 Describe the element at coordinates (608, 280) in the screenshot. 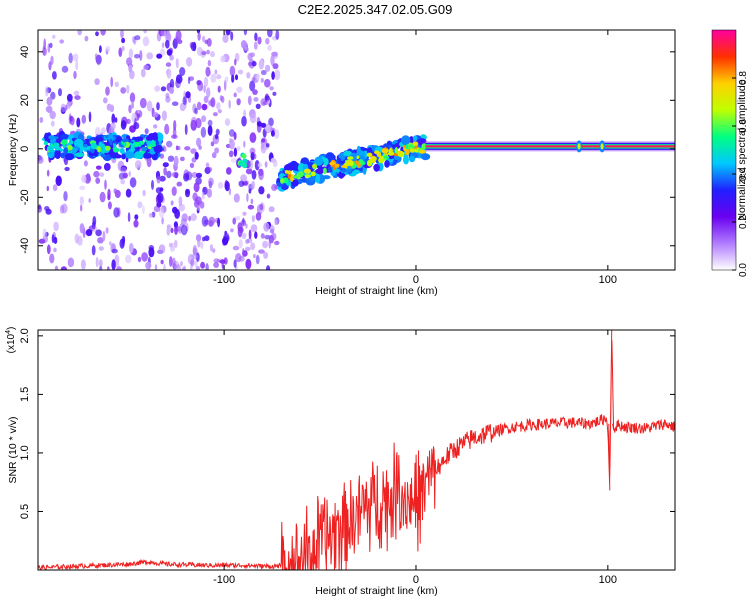

I see `spectrogram-x-tick-label: 100` at that location.